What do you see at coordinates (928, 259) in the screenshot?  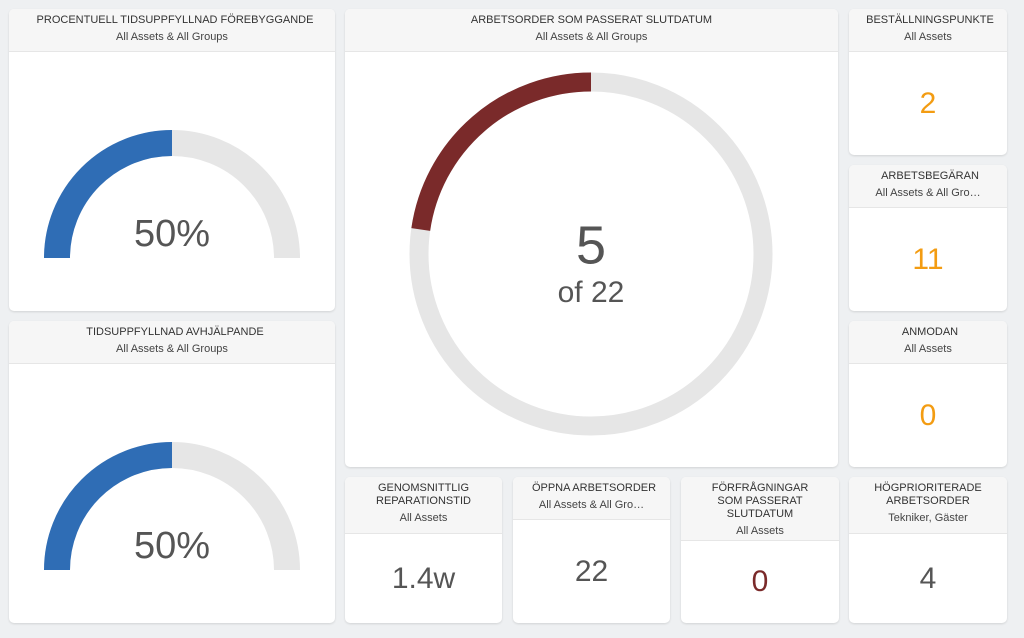 I see `kpi-value: 11` at bounding box center [928, 259].